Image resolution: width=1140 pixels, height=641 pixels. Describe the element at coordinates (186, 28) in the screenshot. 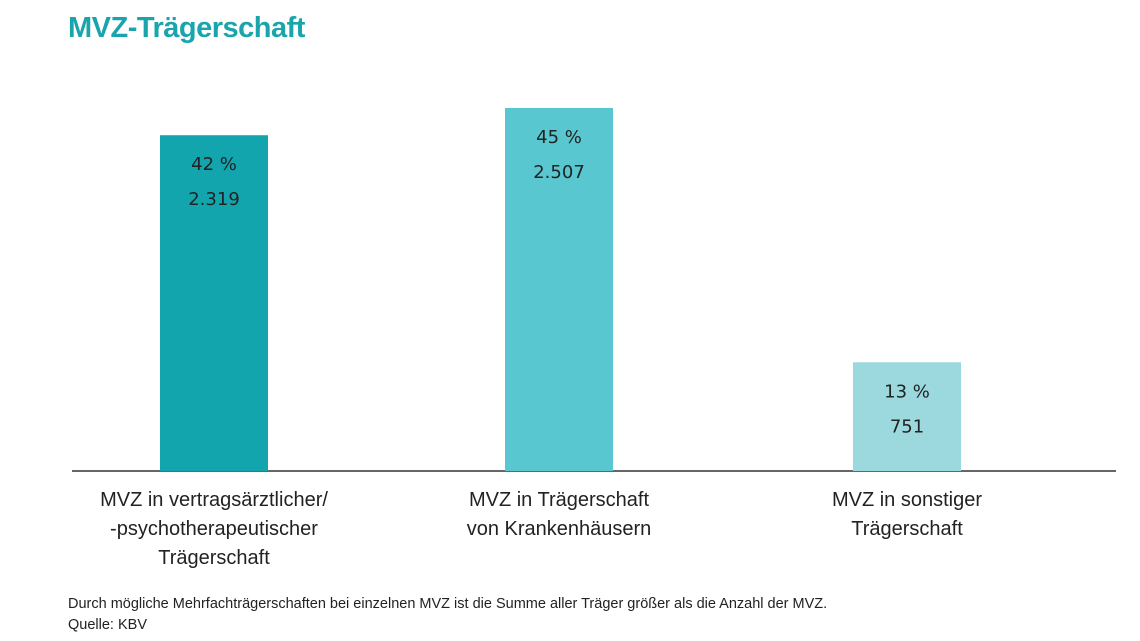

I see `chart-title: MVZ-Trägerschaft` at that location.